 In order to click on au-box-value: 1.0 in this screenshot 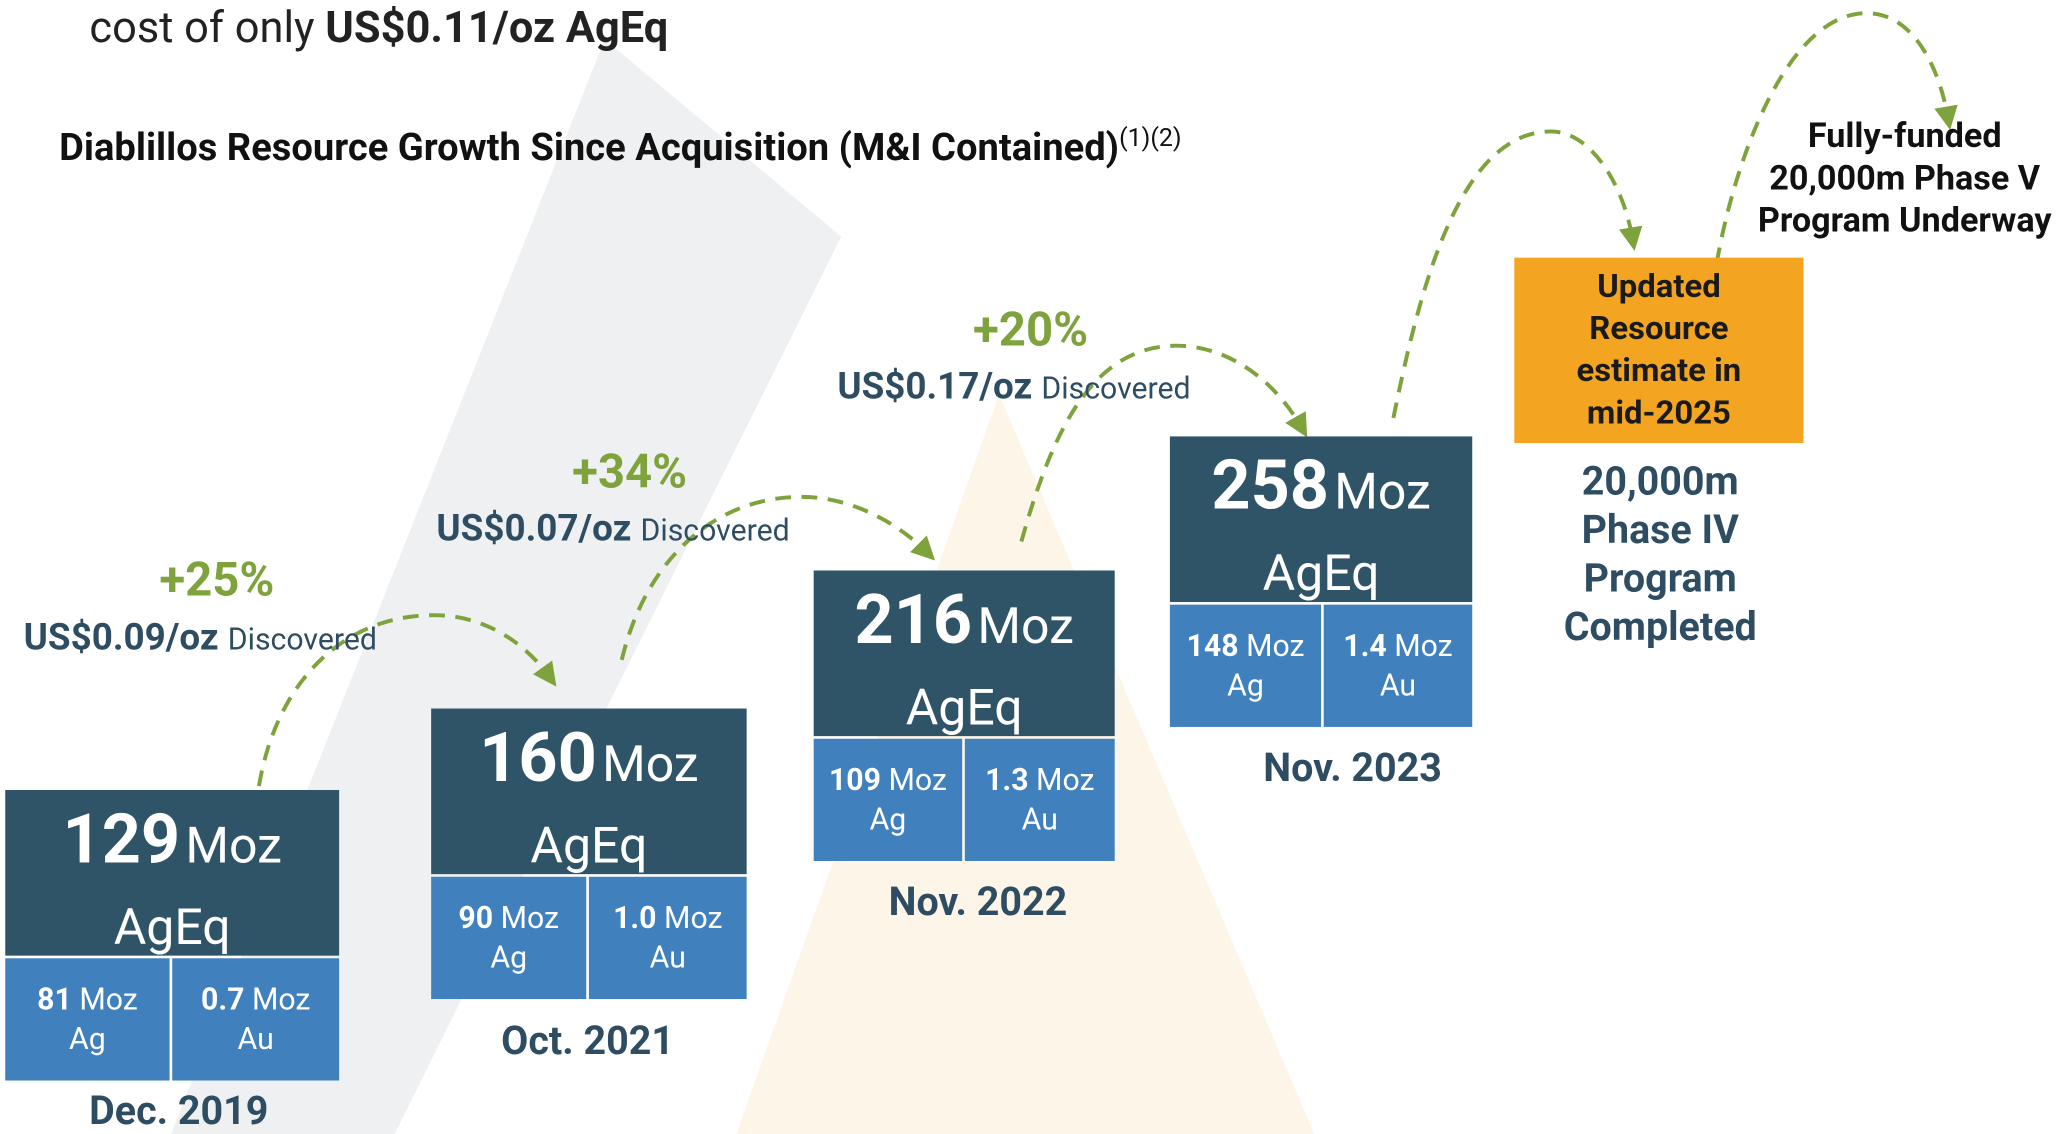, I will do `click(635, 917)`.